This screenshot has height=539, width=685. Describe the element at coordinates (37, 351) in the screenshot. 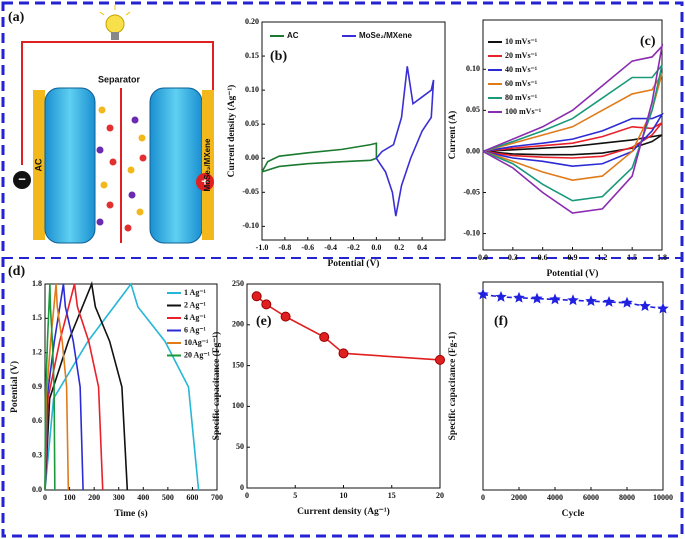

I see `y-tick-label: 1.2` at that location.